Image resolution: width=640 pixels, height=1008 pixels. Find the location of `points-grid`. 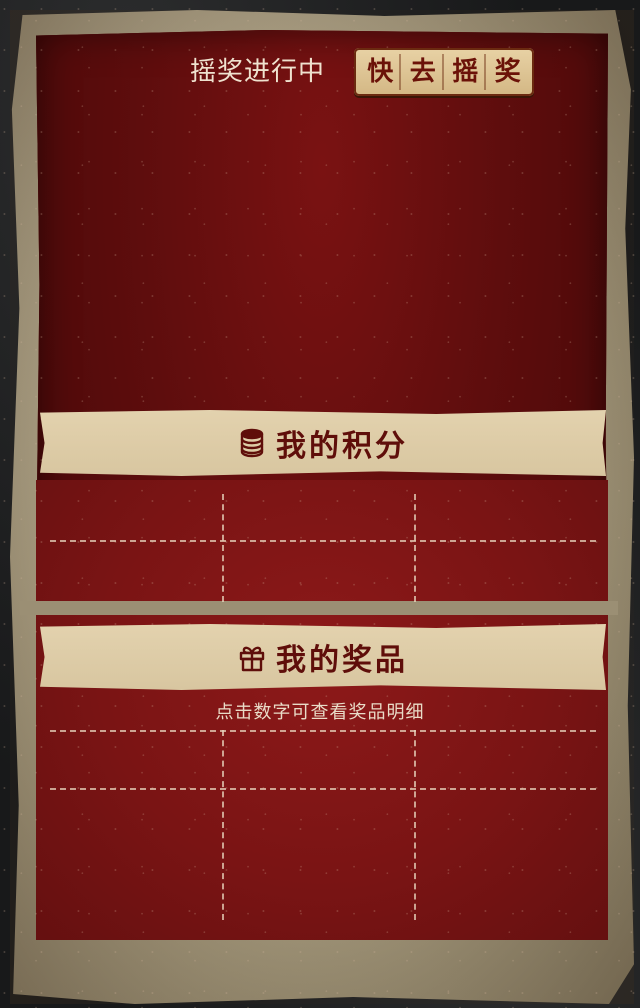

points-grid is located at coordinates (323, 548).